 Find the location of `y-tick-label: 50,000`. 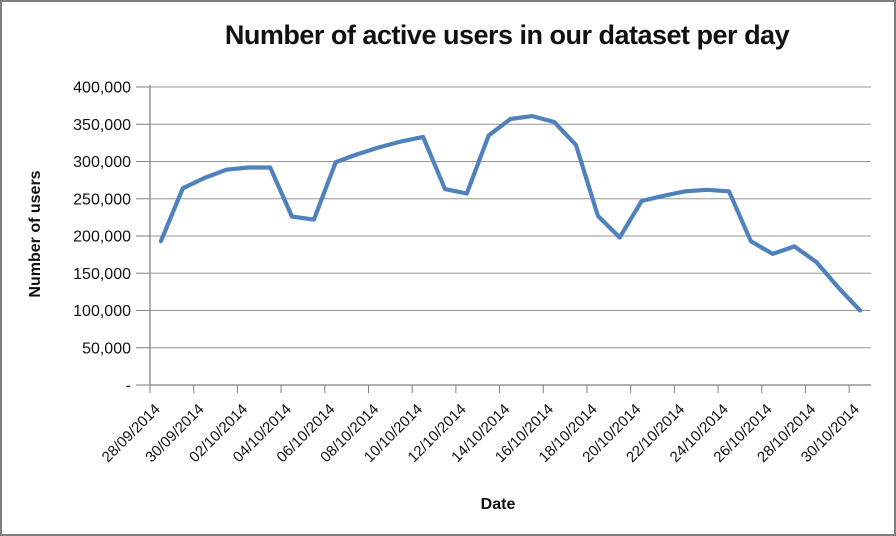

y-tick-label: 50,000 is located at coordinates (106, 348).